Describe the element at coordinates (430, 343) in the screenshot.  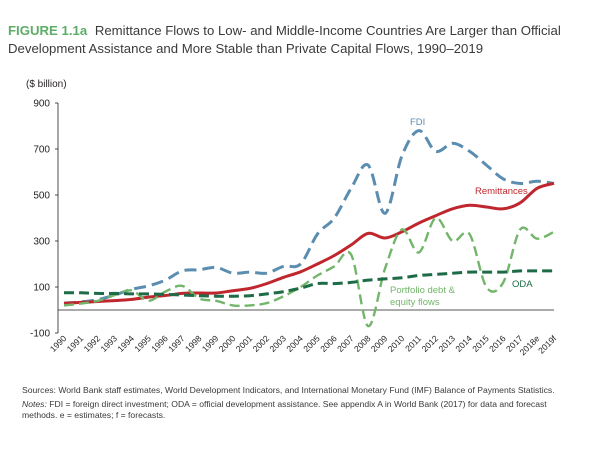
I see `x-tick-label: 2012` at that location.